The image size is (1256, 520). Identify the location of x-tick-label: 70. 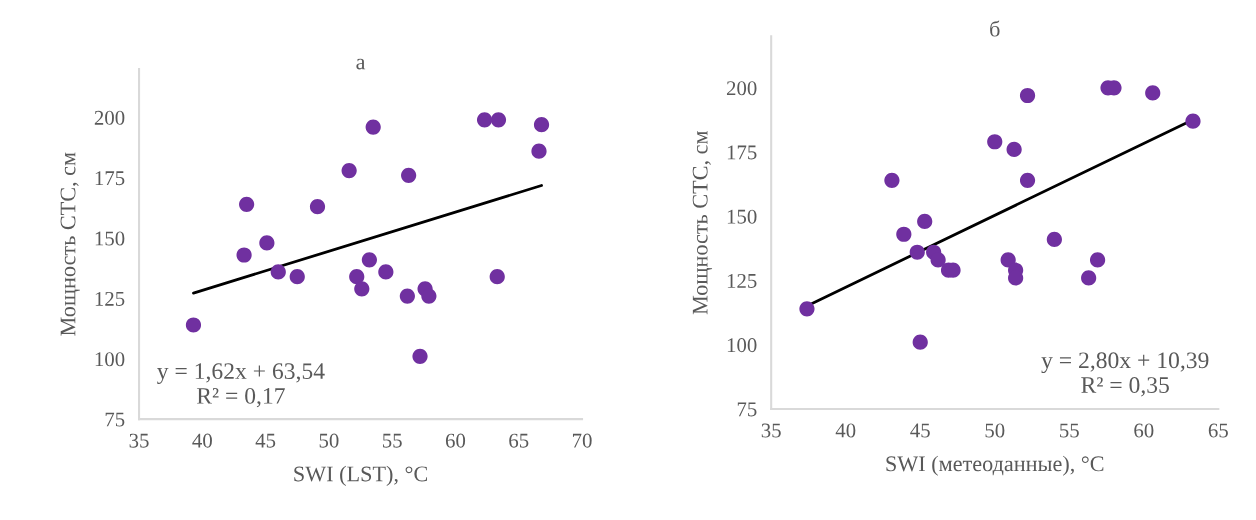
(582, 440).